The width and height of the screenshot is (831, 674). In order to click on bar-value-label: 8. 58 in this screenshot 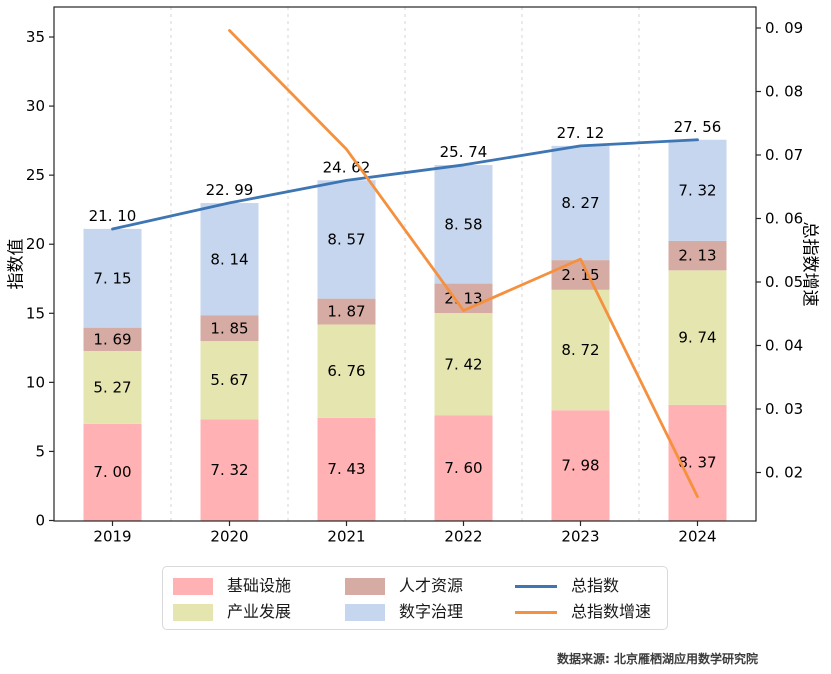, I will do `click(463, 224)`.